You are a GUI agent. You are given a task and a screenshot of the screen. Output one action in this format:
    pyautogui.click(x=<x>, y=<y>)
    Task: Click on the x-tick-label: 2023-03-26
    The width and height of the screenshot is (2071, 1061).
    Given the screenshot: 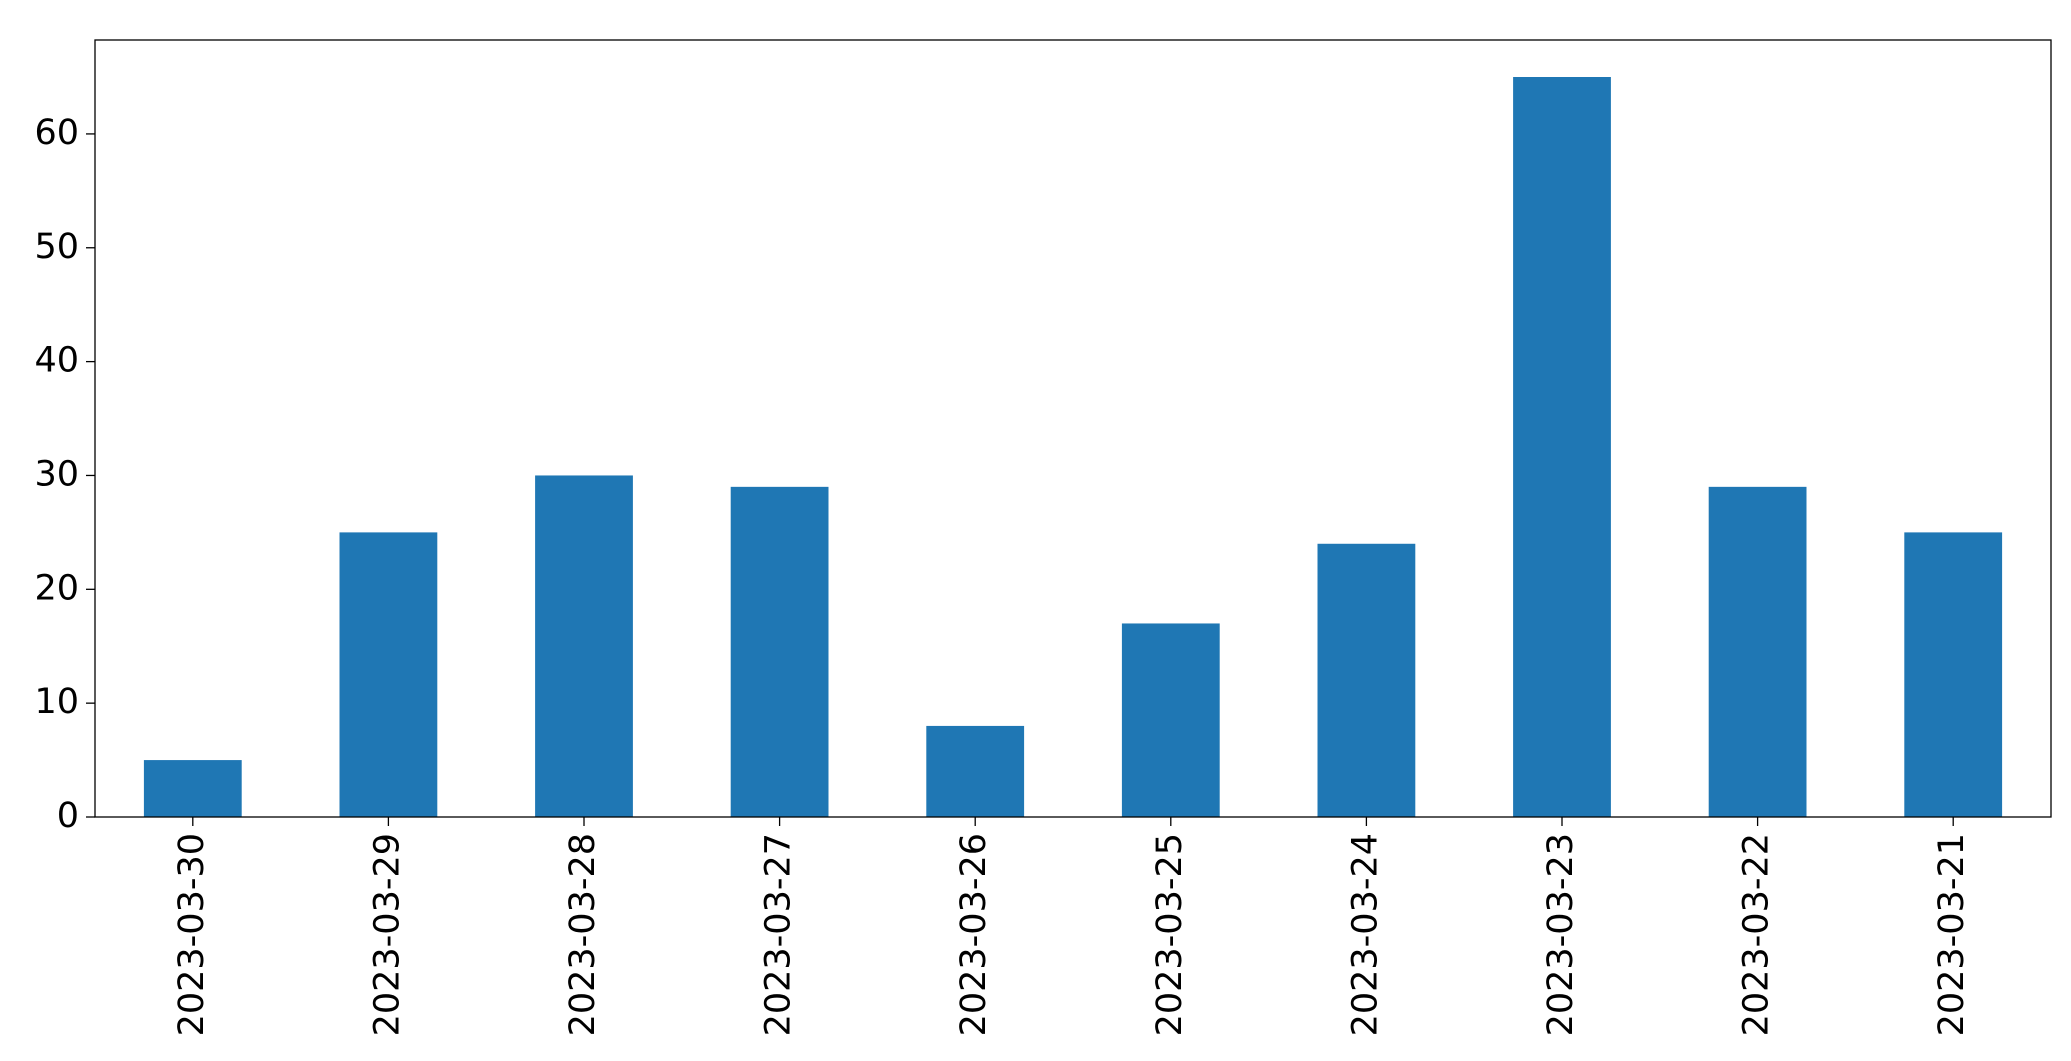 What is the action you would take?
    pyautogui.click(x=974, y=934)
    